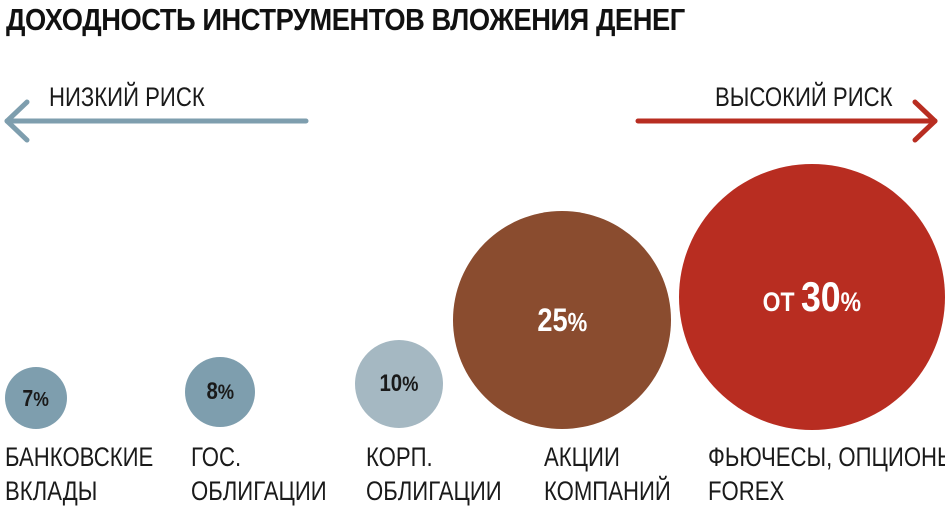 The height and width of the screenshot is (531, 945). I want to click on label-stocks: АКЦИИ КОМПАНИЙ, so click(607, 474).